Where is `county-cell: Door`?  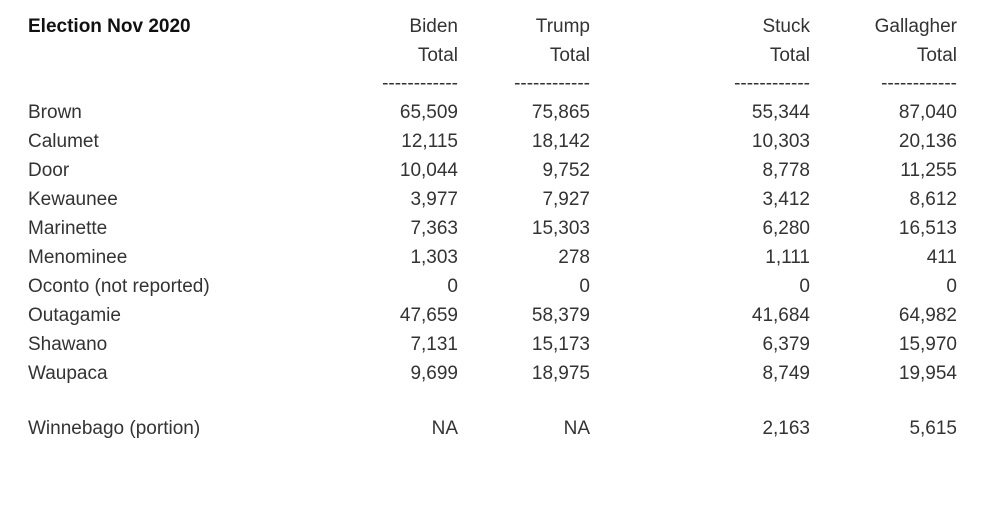
county-cell: Door is located at coordinates (49, 170).